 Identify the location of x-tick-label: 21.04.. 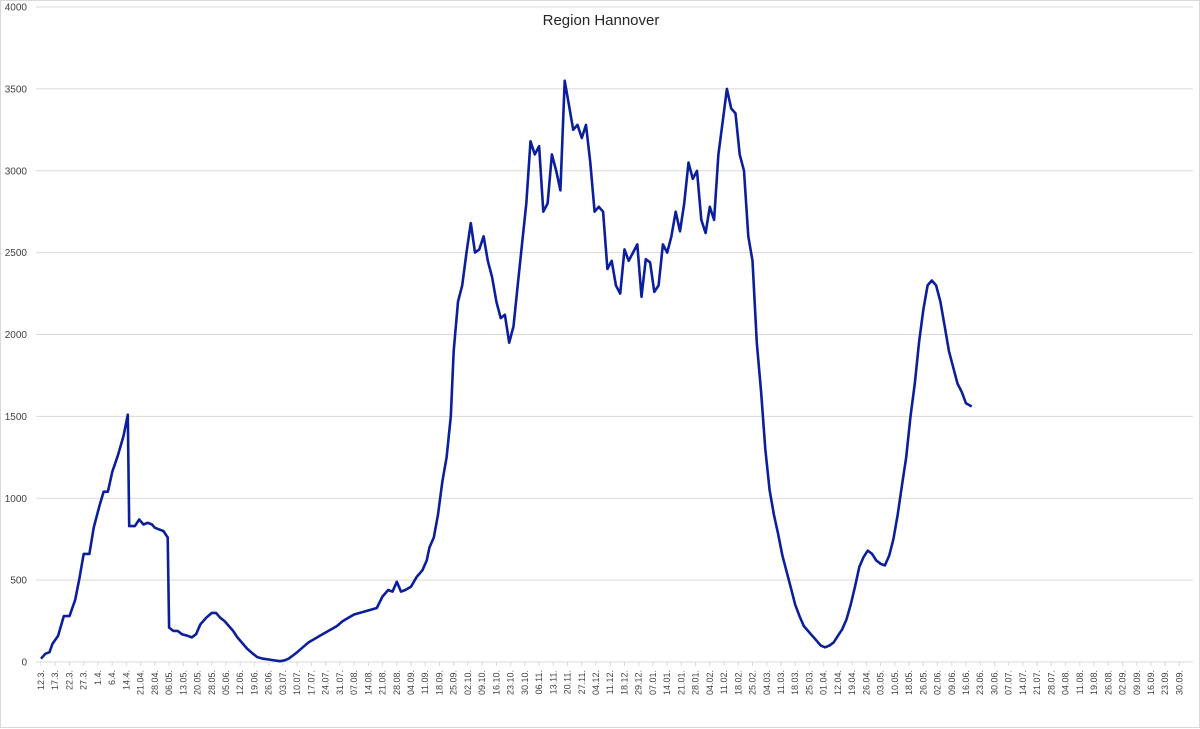
(141, 682).